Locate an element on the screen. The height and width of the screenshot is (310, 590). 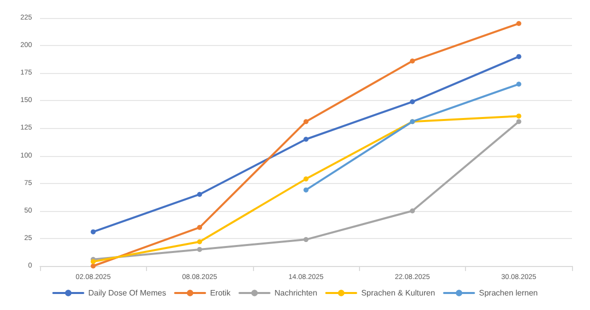
legend-label: Nachrichten is located at coordinates (296, 293).